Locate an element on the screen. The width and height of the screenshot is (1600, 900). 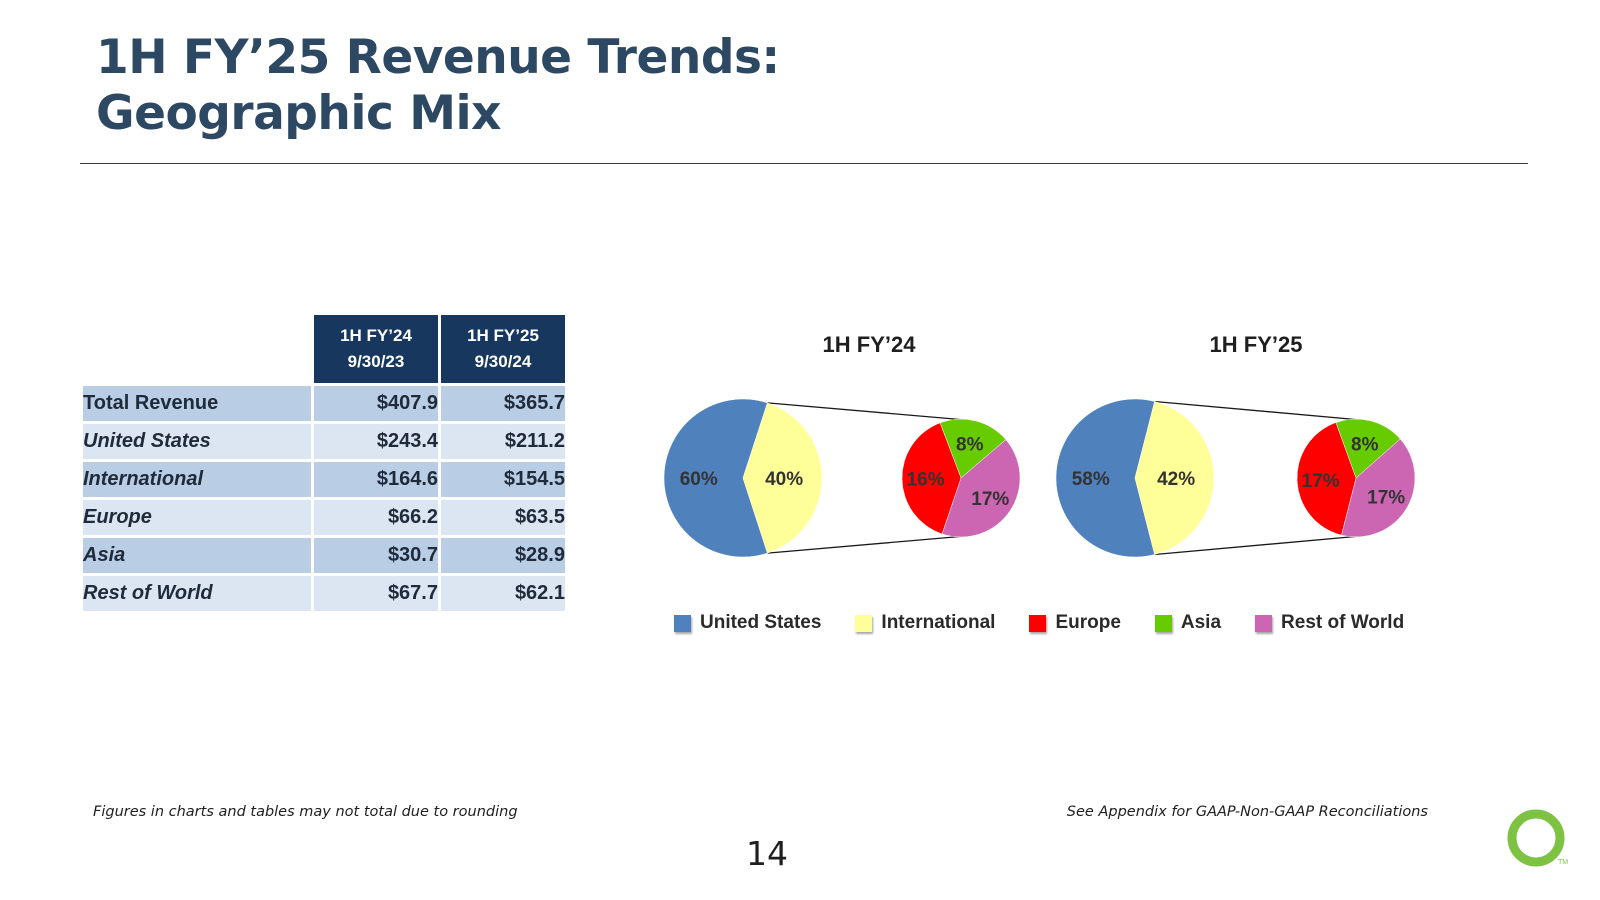
table-row-total-revenue: Total Revenue $407.9 $365.7 is located at coordinates (324, 403).